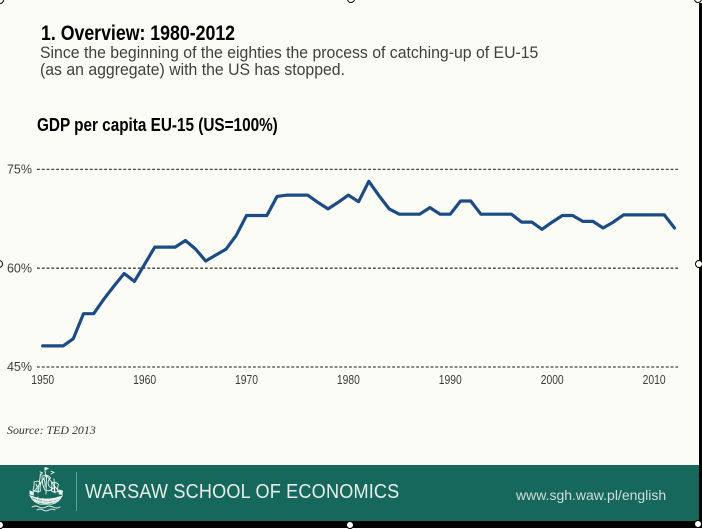  Describe the element at coordinates (654, 380) in the screenshot. I see `svg-text: 2010` at that location.